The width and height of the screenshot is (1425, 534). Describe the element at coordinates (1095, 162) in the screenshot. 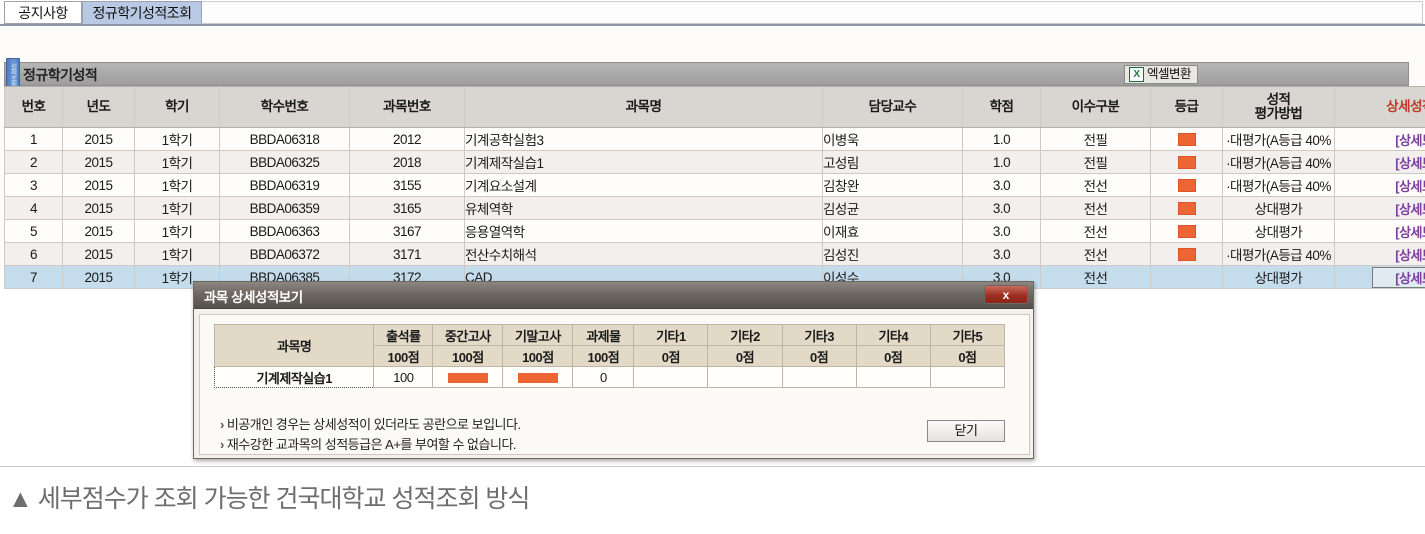

I see `cell-course-type: 전필` at that location.